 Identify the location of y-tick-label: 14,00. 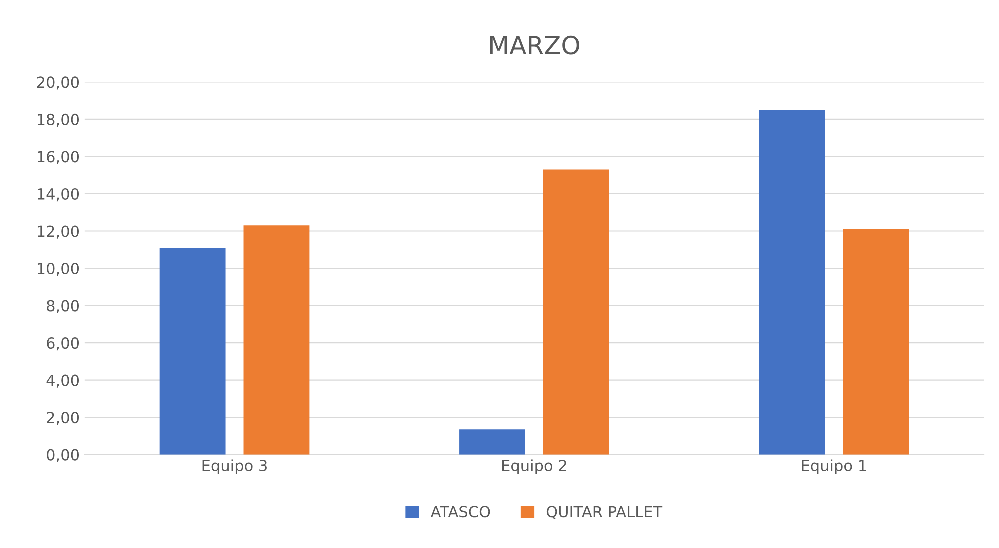
(59, 195).